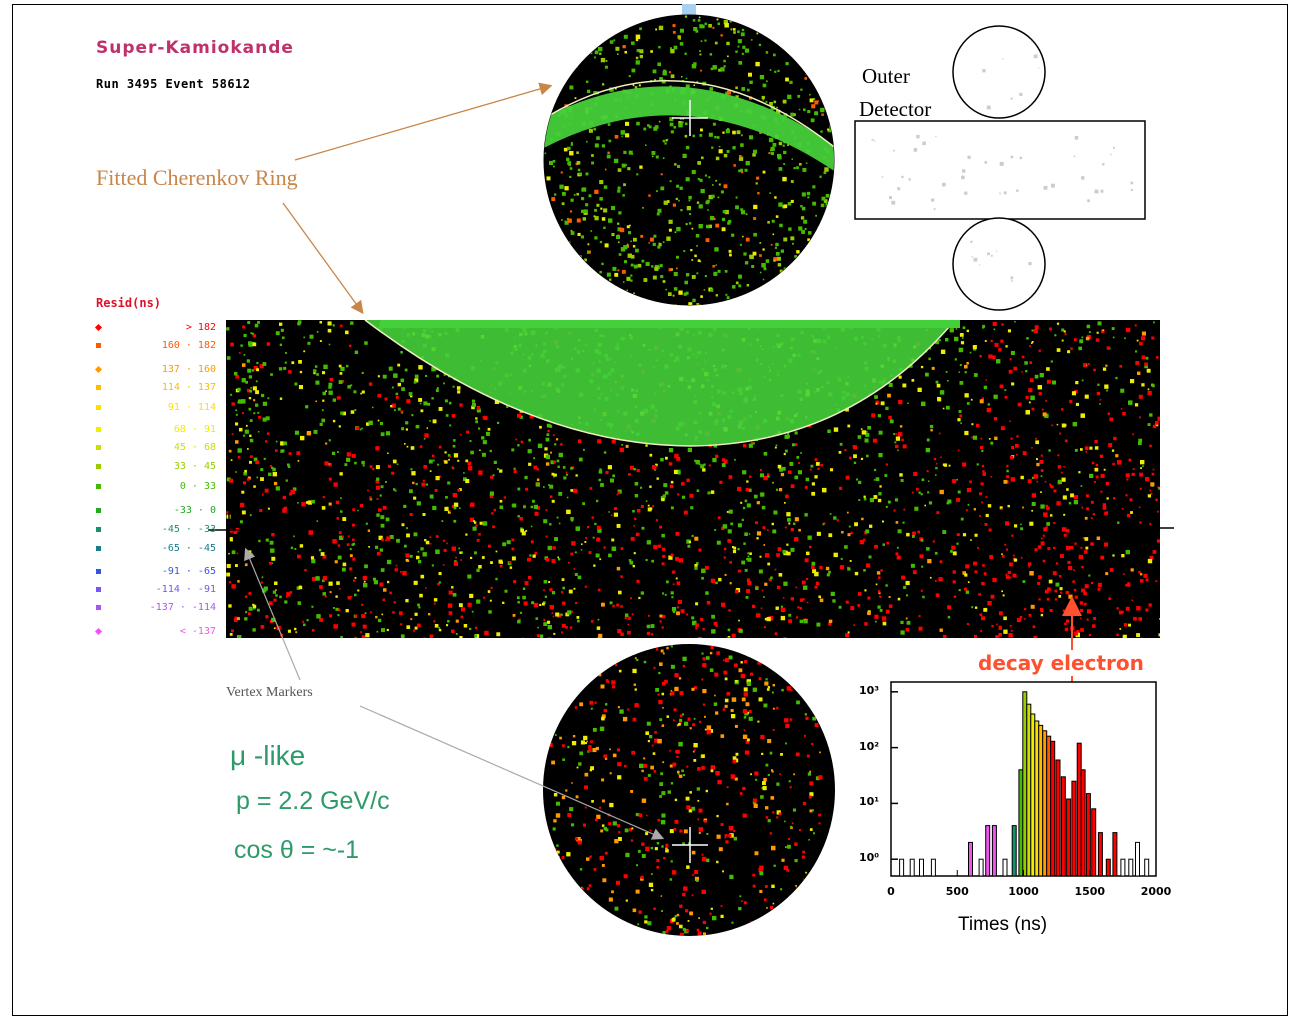 Image resolution: width=1293 pixels, height=1018 pixels. I want to click on legend-swatch, so click(98, 387).